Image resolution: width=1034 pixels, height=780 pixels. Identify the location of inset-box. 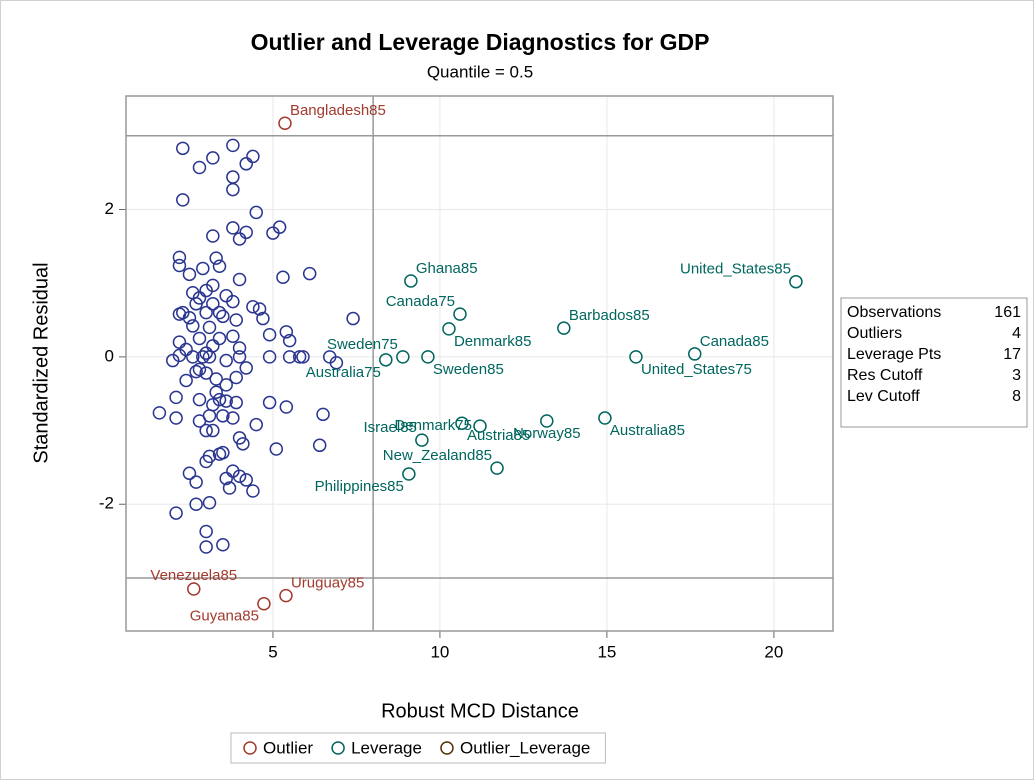
(934, 362).